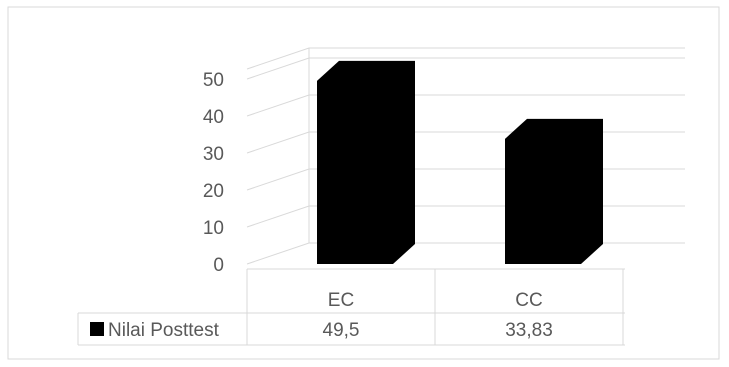 The width and height of the screenshot is (729, 367). What do you see at coordinates (164, 330) in the screenshot?
I see `series-name: Nilai Posttest` at bounding box center [164, 330].